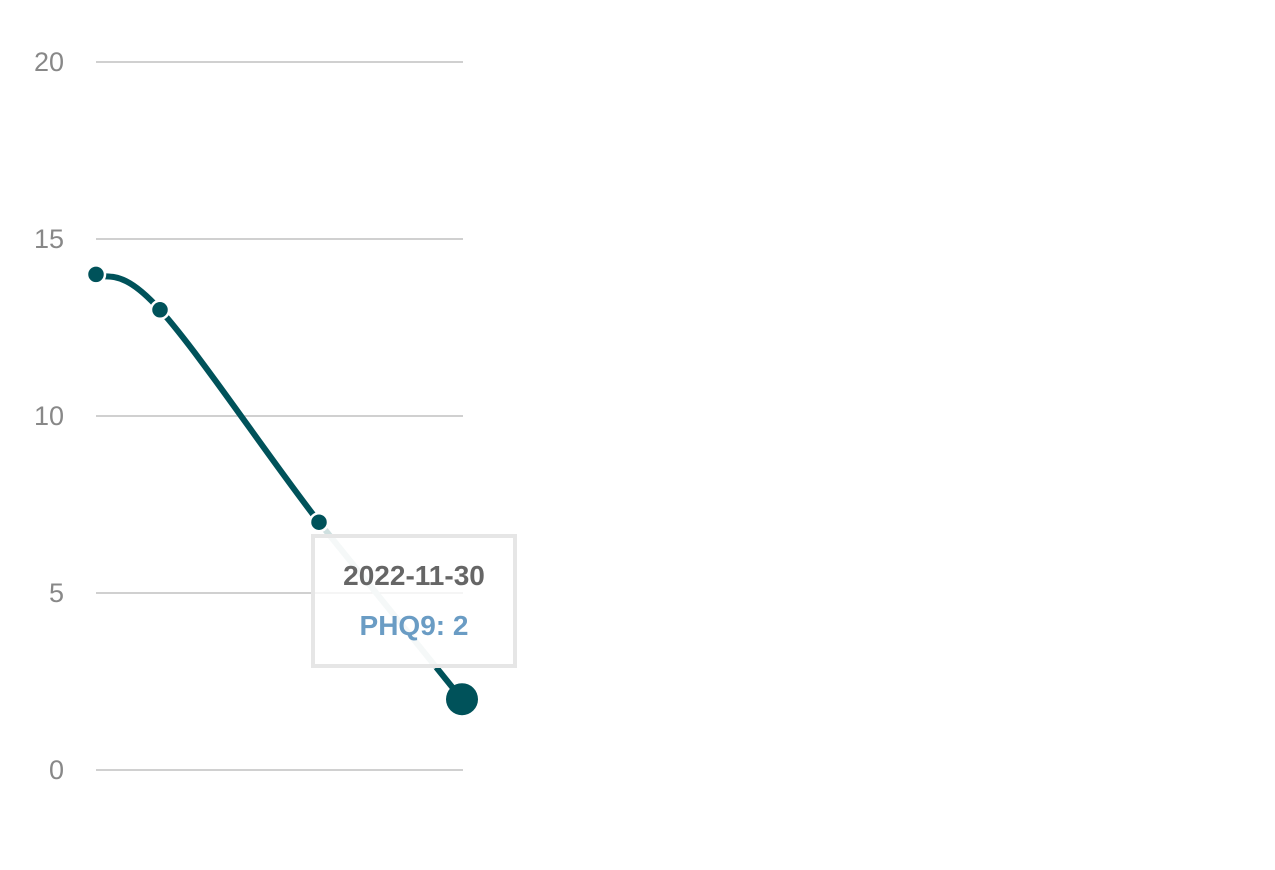 Image resolution: width=1275 pixels, height=870 pixels. Describe the element at coordinates (414, 625) in the screenshot. I see `tooltip-value: PHQ9: 2` at that location.